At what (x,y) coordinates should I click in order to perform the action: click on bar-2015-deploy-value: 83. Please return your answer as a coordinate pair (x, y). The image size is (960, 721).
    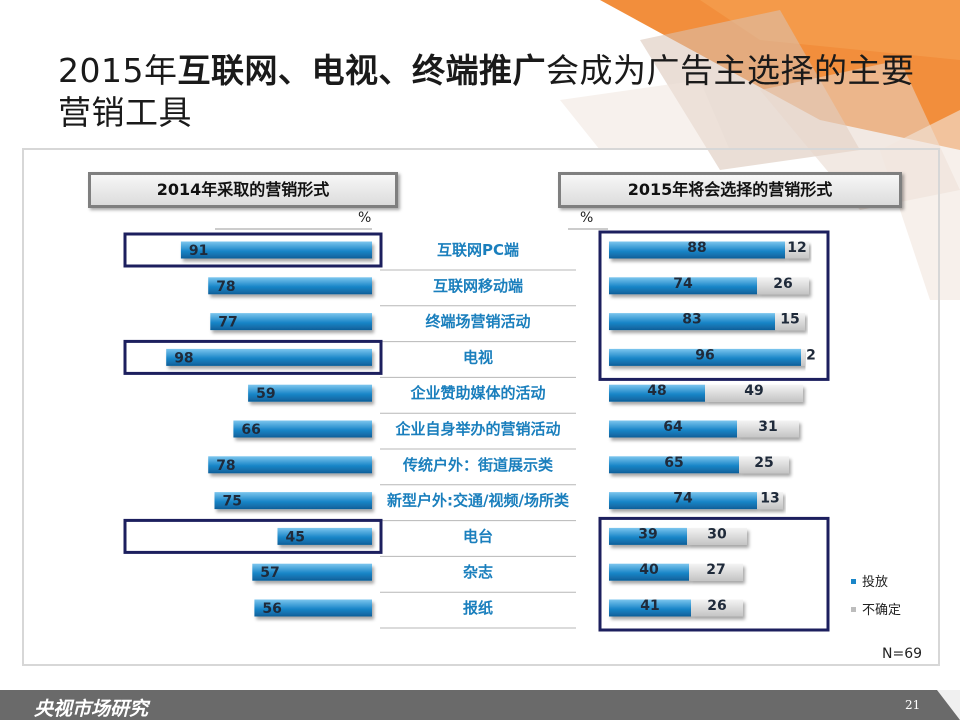
    Looking at the image, I should click on (691, 320).